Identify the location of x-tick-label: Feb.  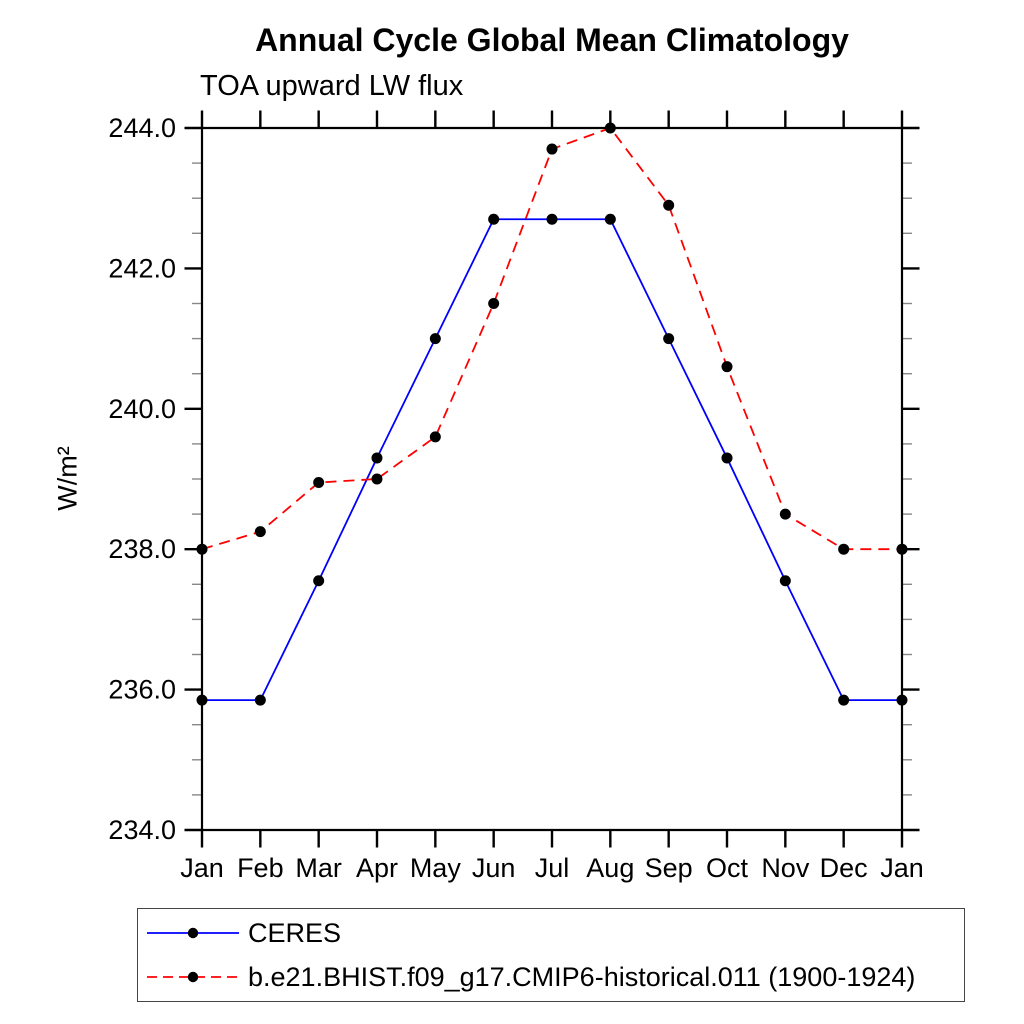
(260, 868).